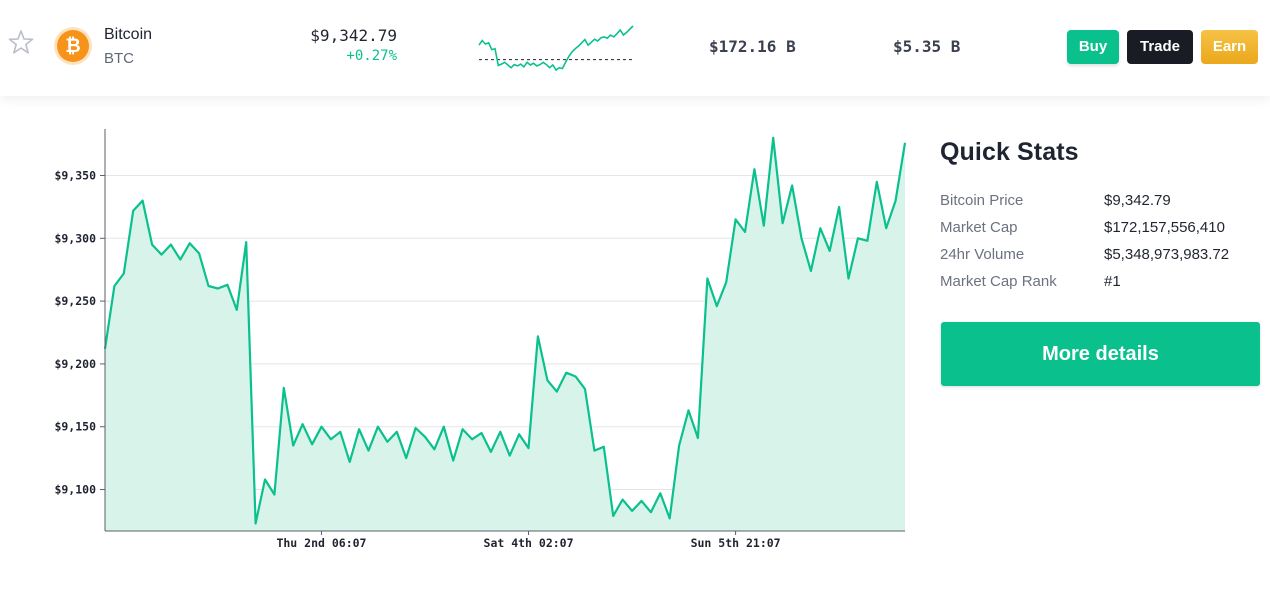  Describe the element at coordinates (982, 200) in the screenshot. I see `stat-label: Bitcoin Price` at that location.